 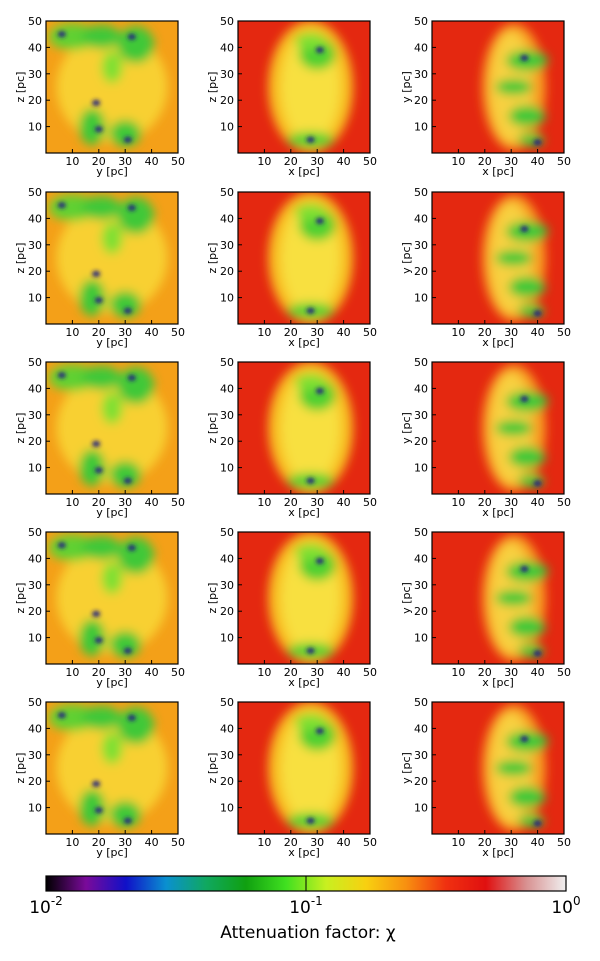 I want to click on x-tick-label: 30, so click(x=125, y=672).